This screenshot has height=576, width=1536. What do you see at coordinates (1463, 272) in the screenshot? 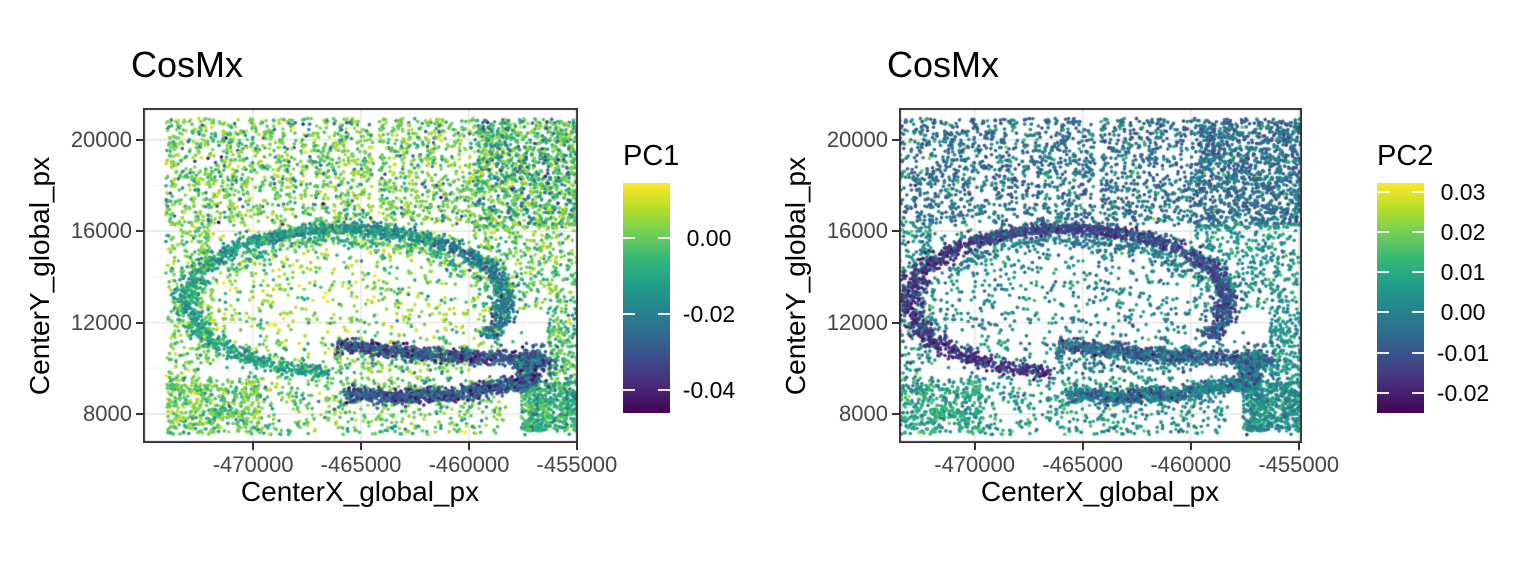
I see `legend-tick-label: 0.01` at bounding box center [1463, 272].